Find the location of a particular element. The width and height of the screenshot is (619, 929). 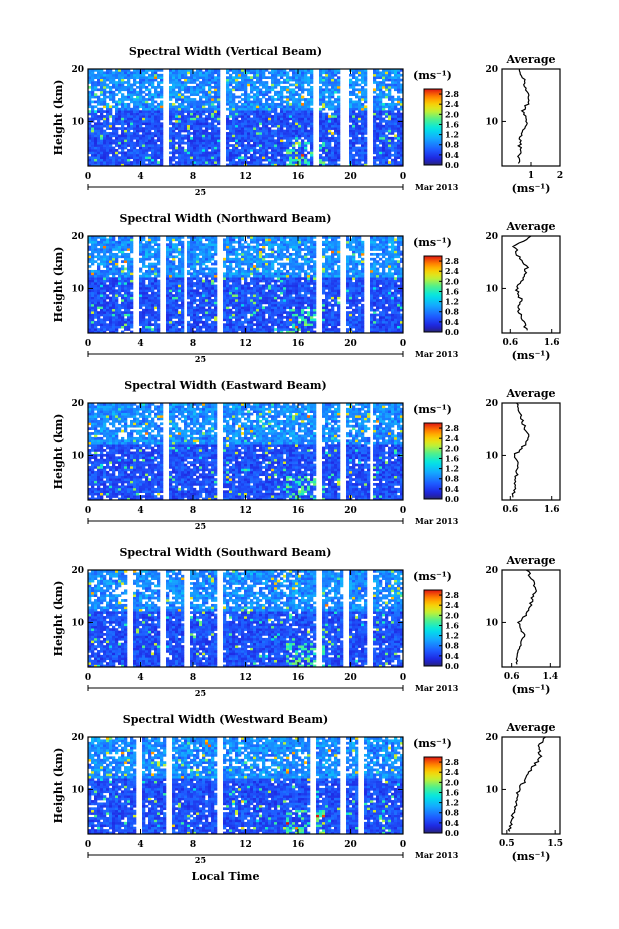

heatmap-cells is located at coordinates (246, 118).